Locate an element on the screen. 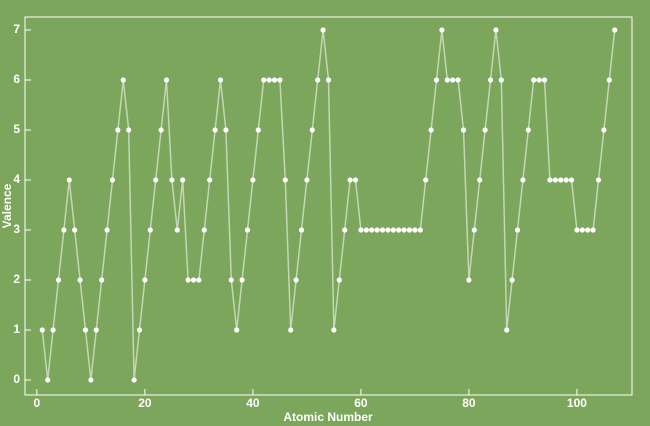  y-tick-label: 5 is located at coordinates (16, 129).